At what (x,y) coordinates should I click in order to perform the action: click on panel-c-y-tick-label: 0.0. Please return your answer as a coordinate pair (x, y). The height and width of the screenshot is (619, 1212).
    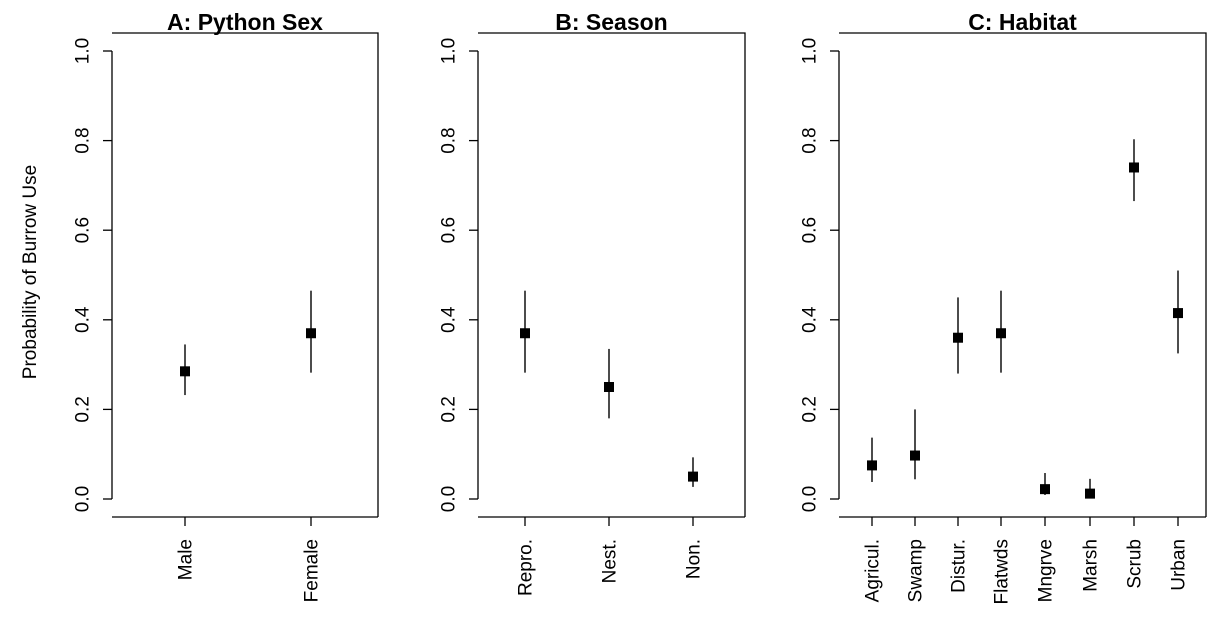
    Looking at the image, I should click on (810, 499).